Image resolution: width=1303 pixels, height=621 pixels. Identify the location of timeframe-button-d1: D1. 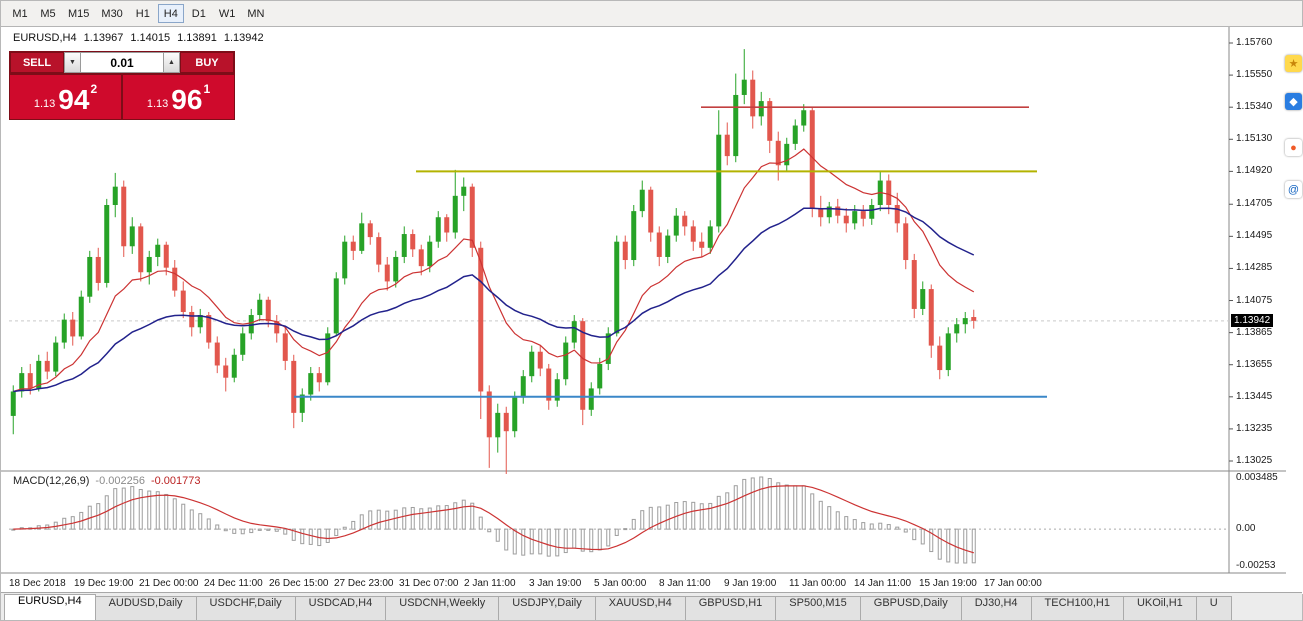
(199, 13).